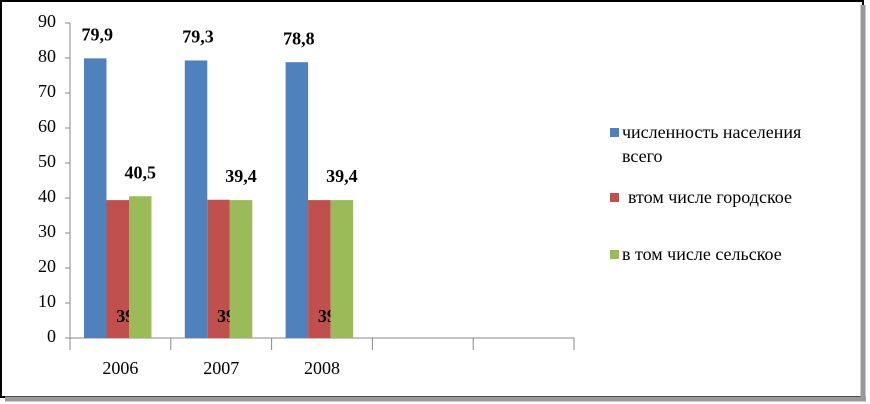  What do you see at coordinates (141, 172) in the screenshot?
I see `data-label: 40,5` at bounding box center [141, 172].